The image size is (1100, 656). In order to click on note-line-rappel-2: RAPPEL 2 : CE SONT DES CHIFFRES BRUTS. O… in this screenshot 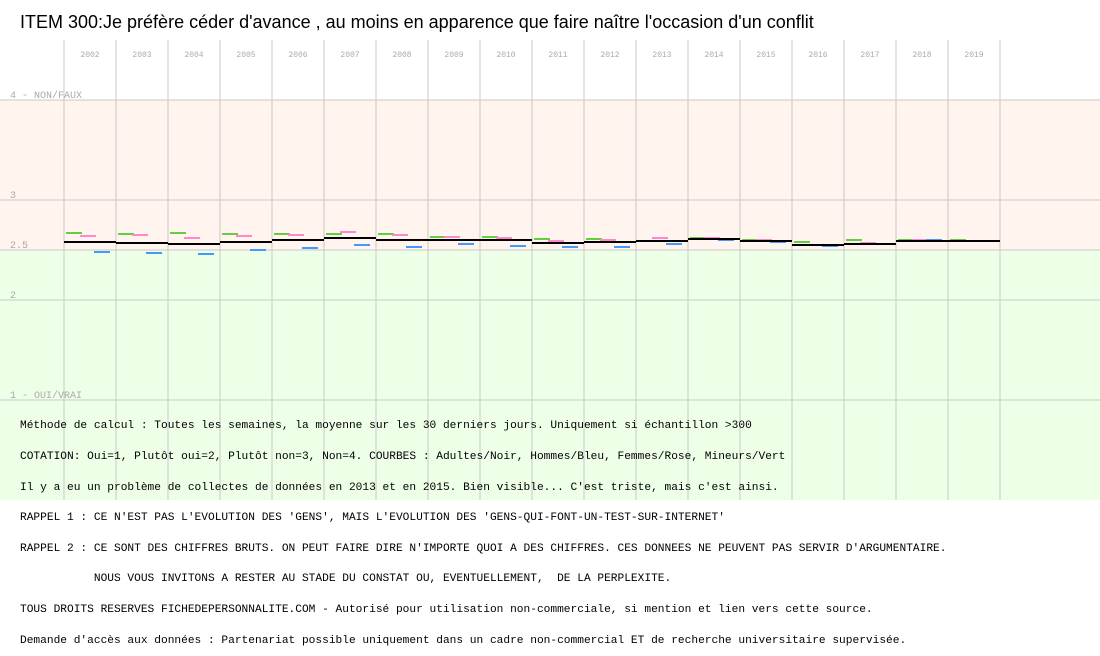, I will do `click(483, 548)`.